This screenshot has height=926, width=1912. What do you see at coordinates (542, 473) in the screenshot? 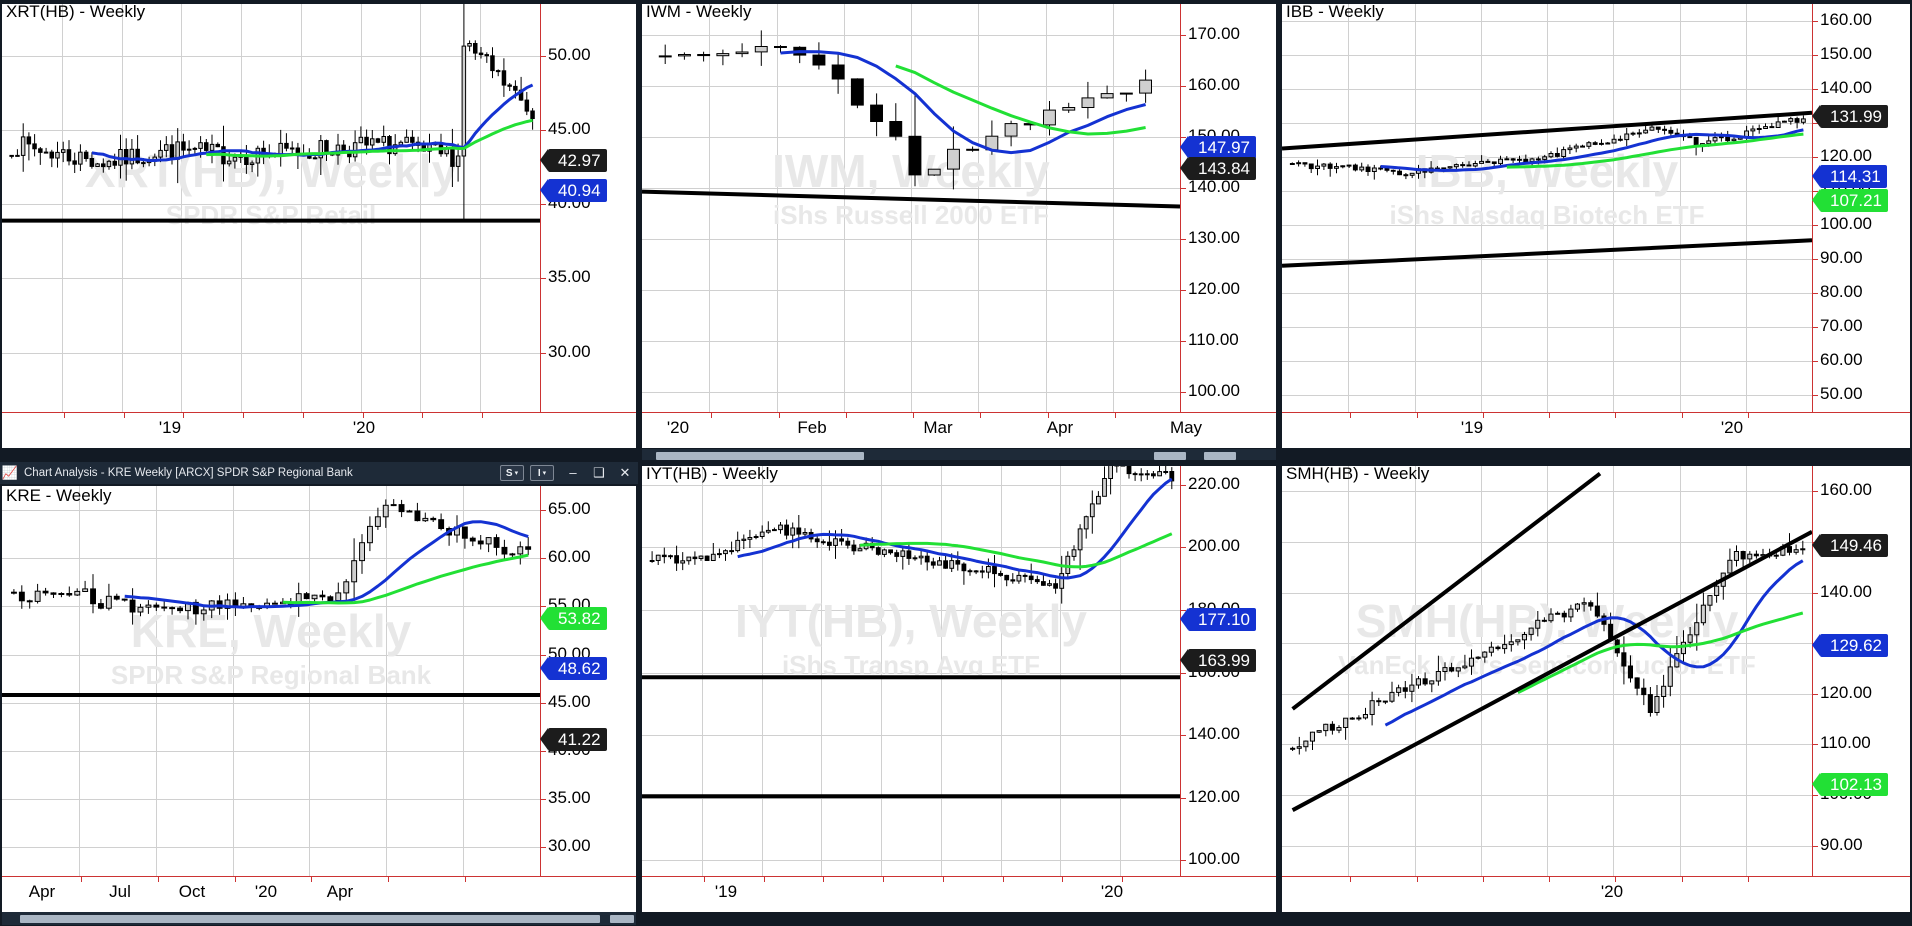
I see `interval-dropdown-button: I ▾` at bounding box center [542, 473].